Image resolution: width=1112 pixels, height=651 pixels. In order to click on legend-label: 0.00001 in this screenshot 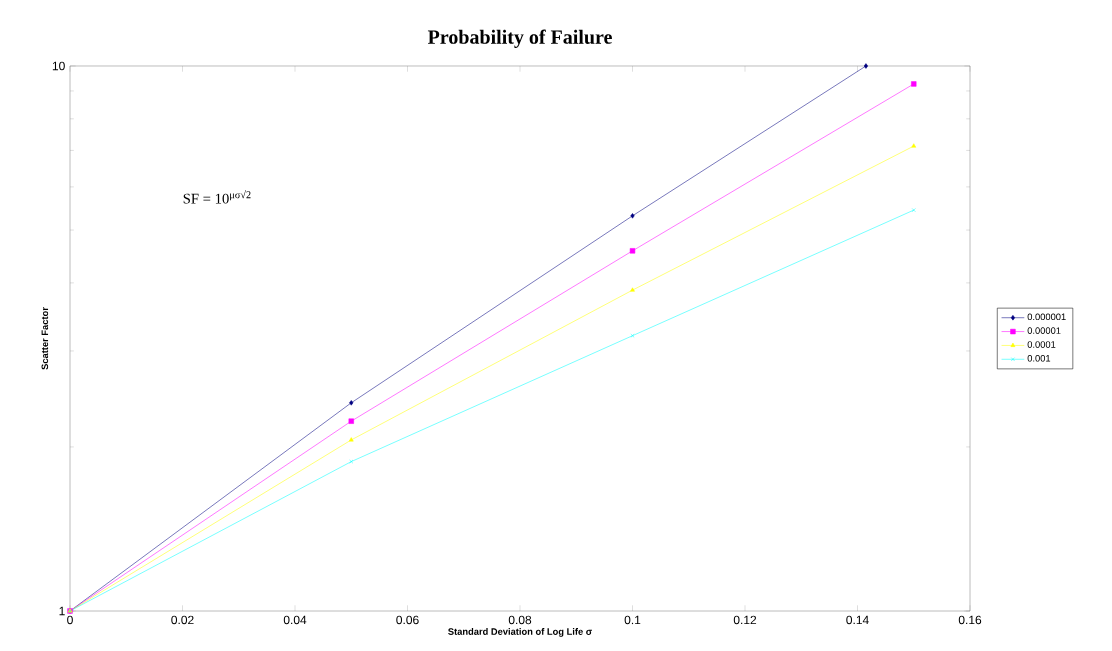, I will do `click(1044, 330)`.